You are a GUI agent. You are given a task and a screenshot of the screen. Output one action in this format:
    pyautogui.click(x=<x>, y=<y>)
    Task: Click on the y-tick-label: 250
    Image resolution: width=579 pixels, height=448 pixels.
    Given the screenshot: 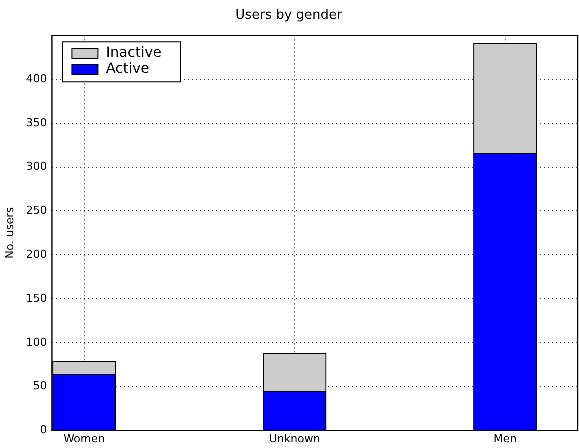 What is the action you would take?
    pyautogui.click(x=37, y=211)
    